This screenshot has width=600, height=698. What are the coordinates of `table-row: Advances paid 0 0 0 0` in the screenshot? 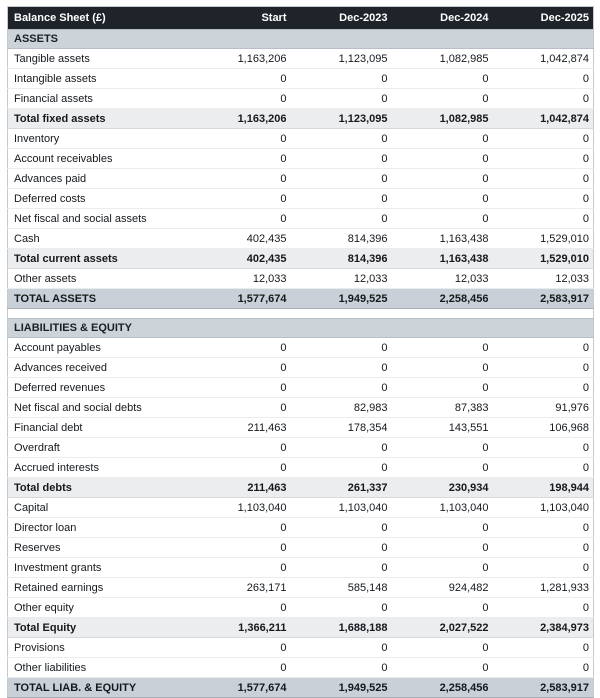 It's located at (300, 178).